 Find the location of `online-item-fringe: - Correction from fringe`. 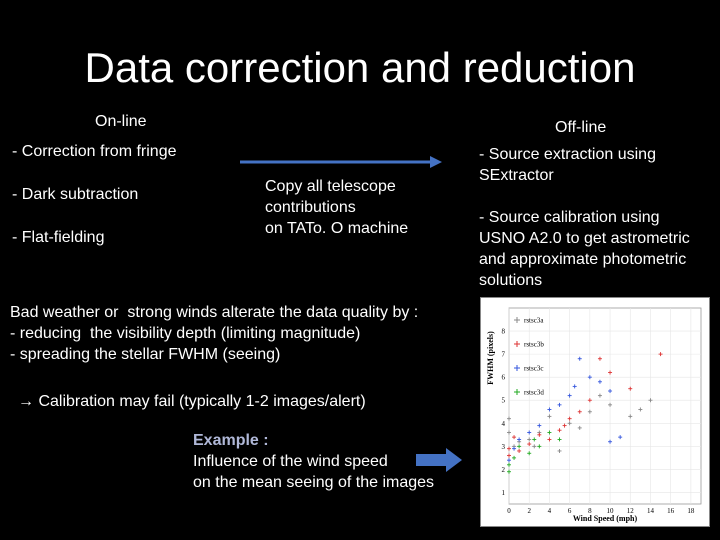

online-item-fringe: - Correction from fringe is located at coordinates (94, 151).